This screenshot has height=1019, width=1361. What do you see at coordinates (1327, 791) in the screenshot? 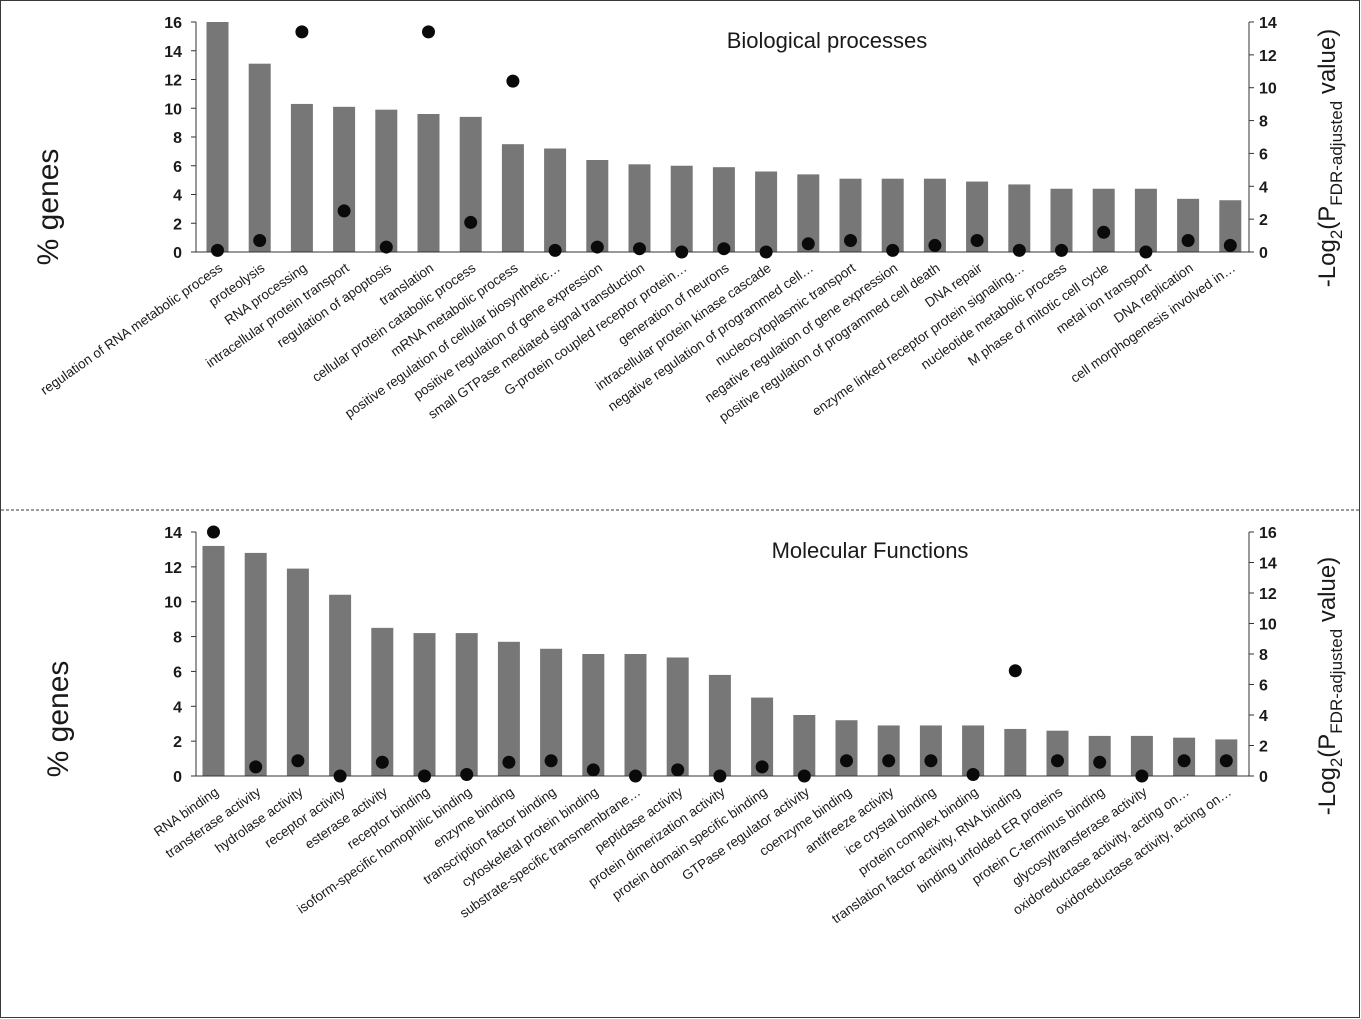
I see `y2-label-part: -Log` at bounding box center [1327, 791].